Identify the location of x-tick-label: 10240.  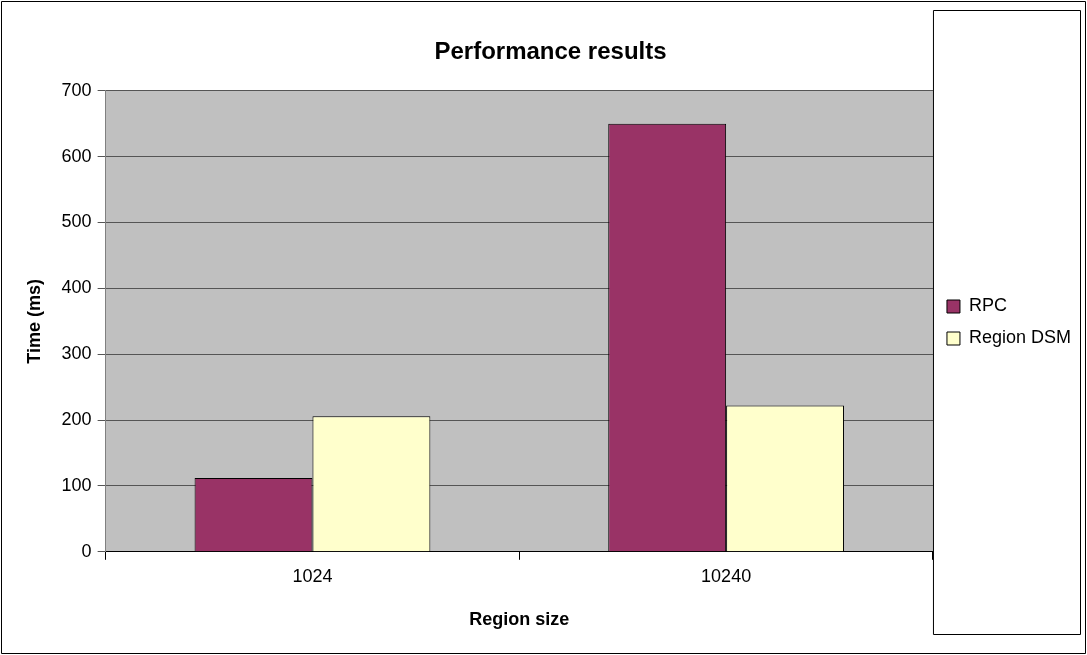
(726, 575).